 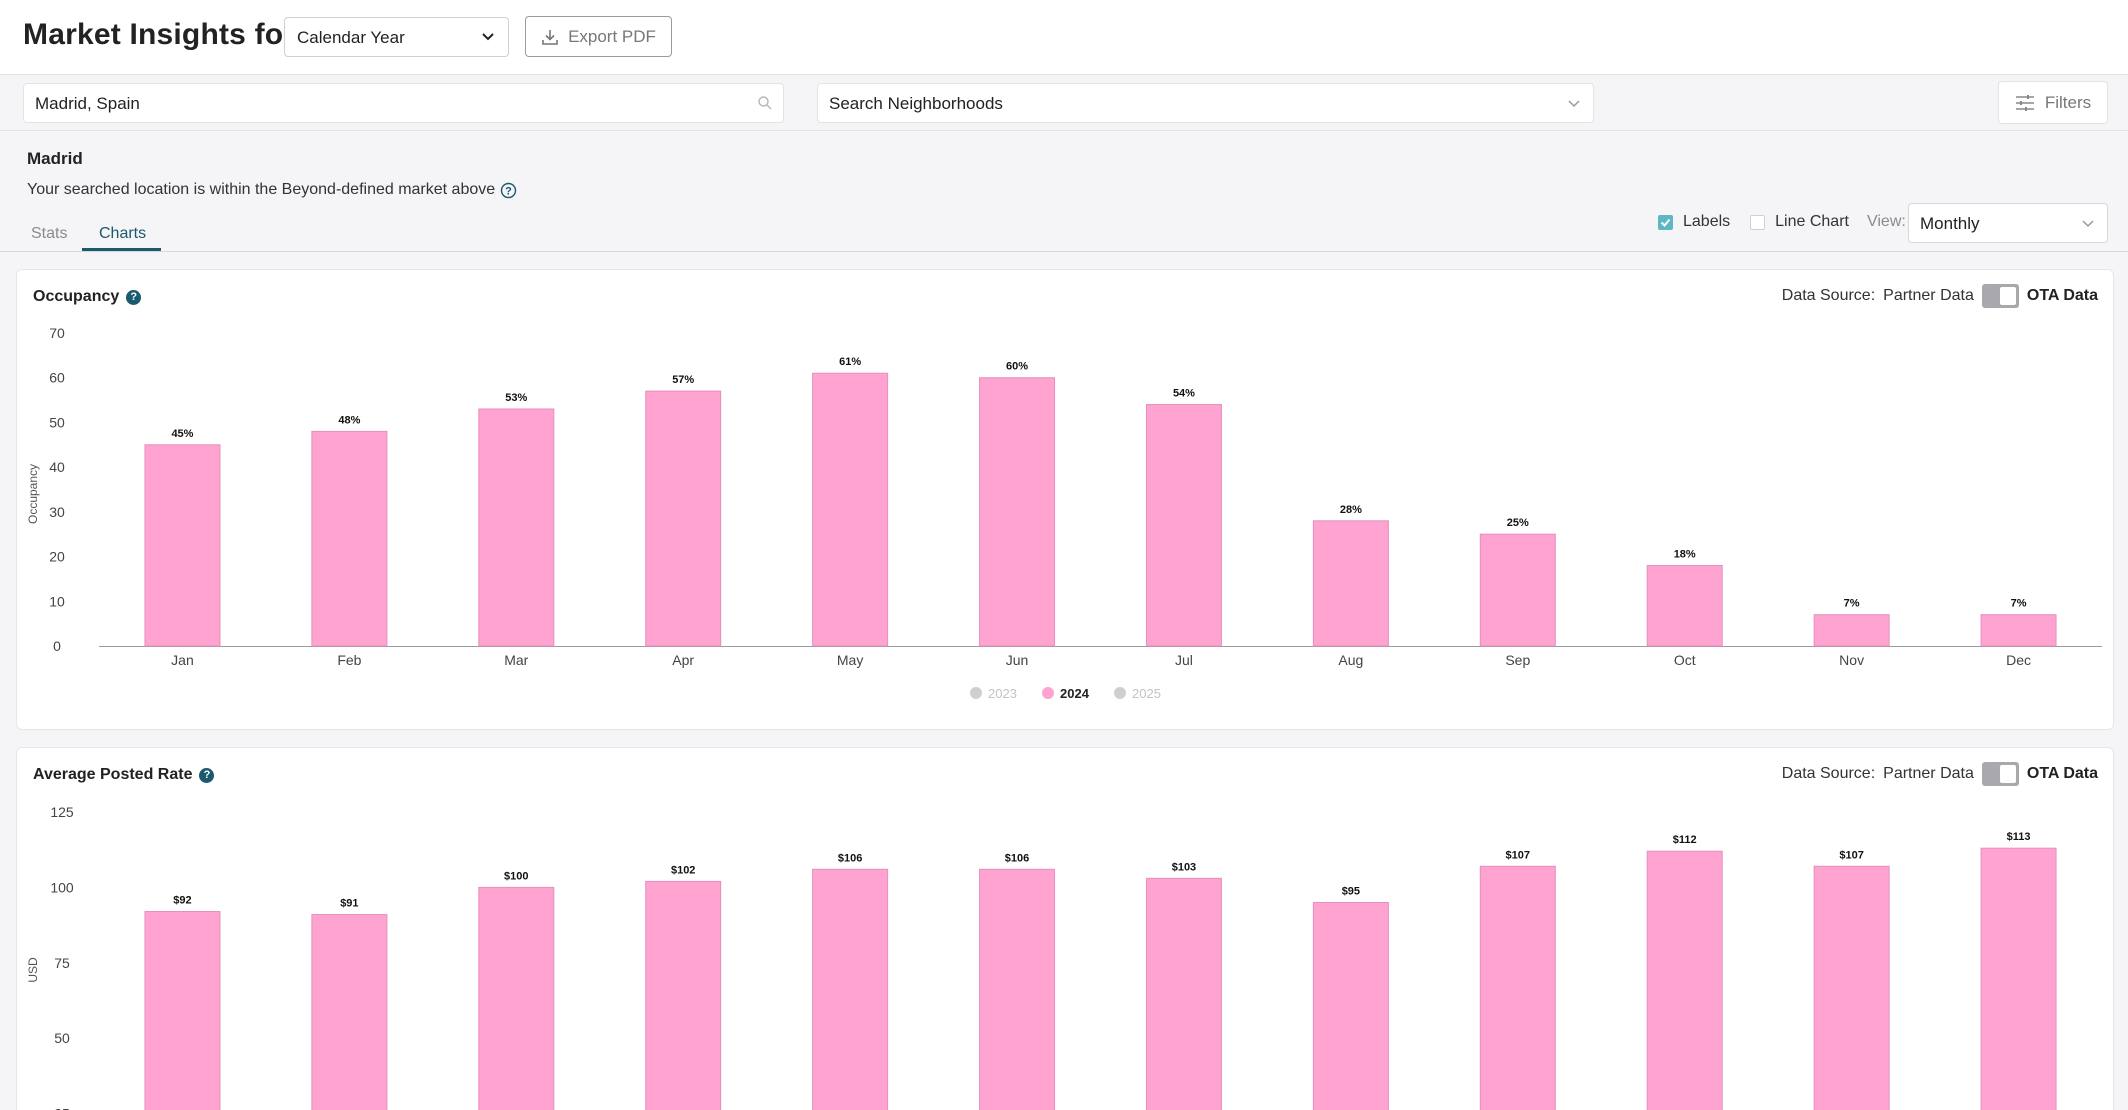 What do you see at coordinates (49, 233) in the screenshot?
I see `tab-stats: Stats` at bounding box center [49, 233].